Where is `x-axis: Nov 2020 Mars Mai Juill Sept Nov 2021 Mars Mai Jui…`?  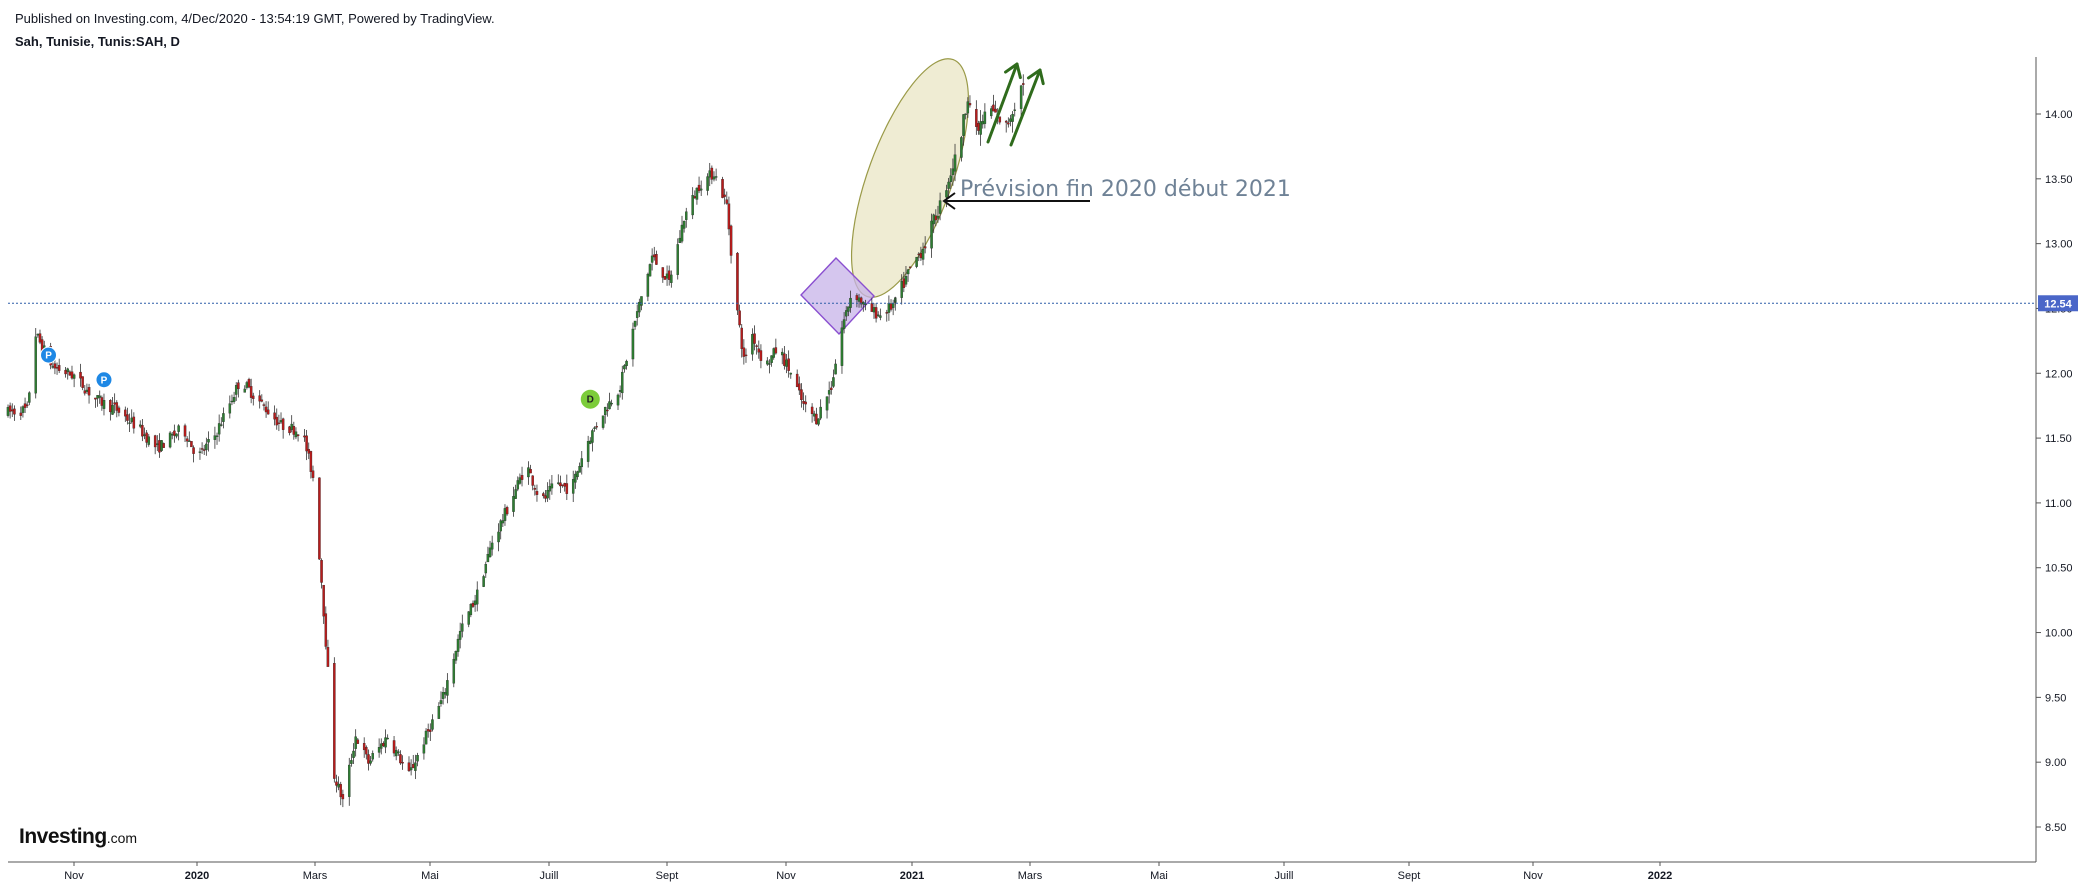 x-axis: Nov 2020 Mars Mai Juill Sept Nov 2021 Mars Mai Jui… is located at coordinates (868, 872).